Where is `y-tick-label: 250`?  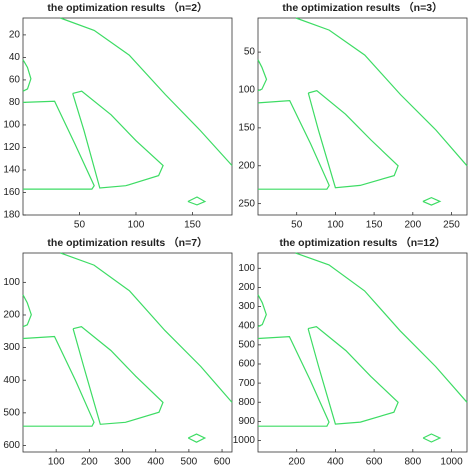 y-tick-label: 250 is located at coordinates (246, 203).